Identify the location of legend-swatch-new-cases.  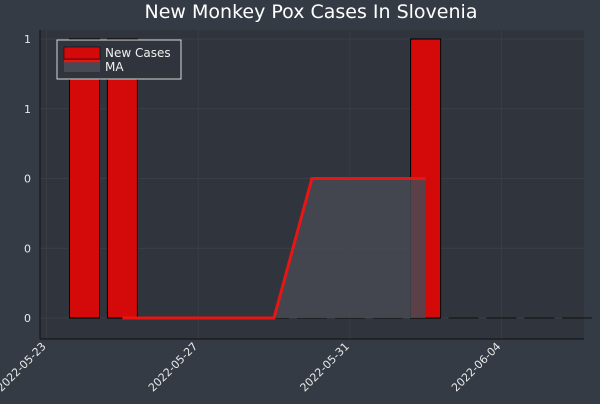
(82, 53).